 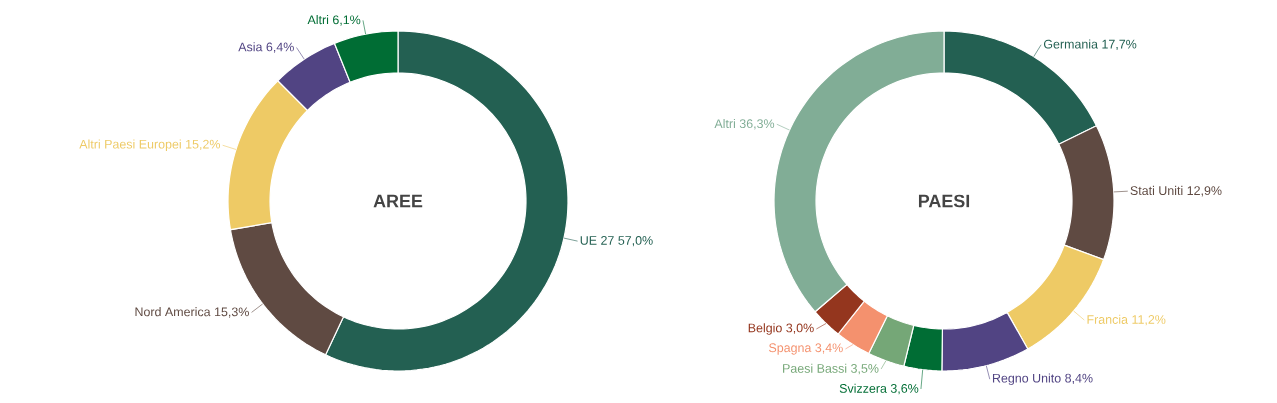 I want to click on slice-label: Stati Uniti, so click(x=1156, y=190).